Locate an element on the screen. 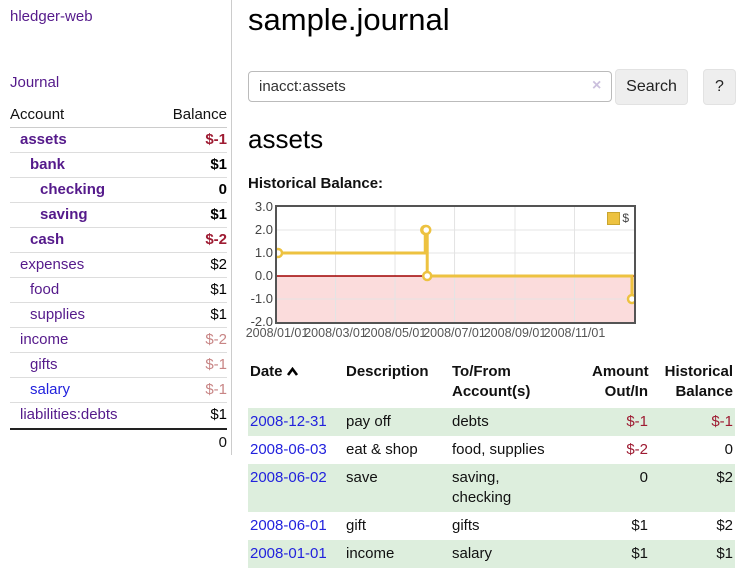 The width and height of the screenshot is (742, 582). account-link: salary is located at coordinates (50, 389).